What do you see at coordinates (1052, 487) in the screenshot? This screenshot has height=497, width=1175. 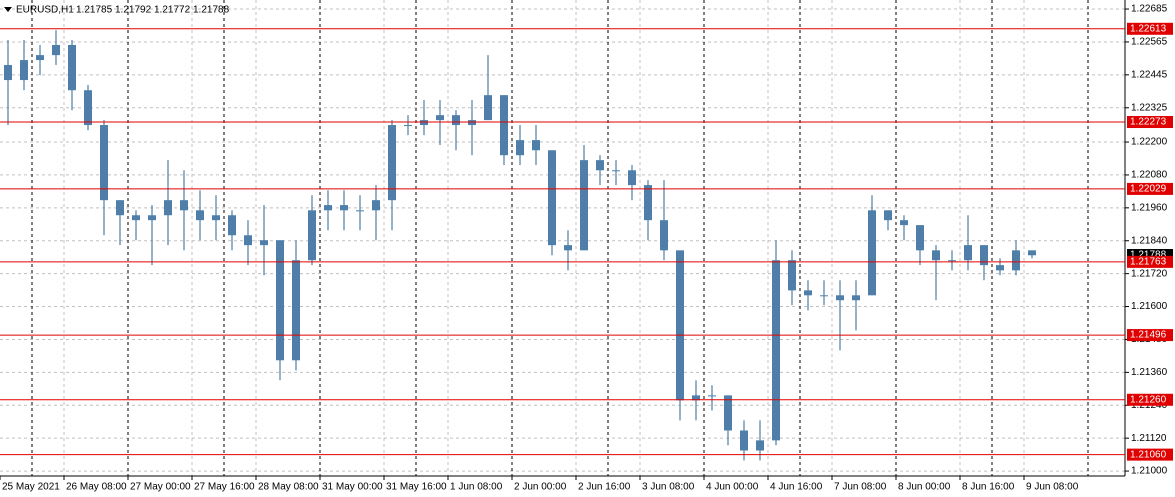 I see `x-tick-label: 9 Jun 08:00` at bounding box center [1052, 487].